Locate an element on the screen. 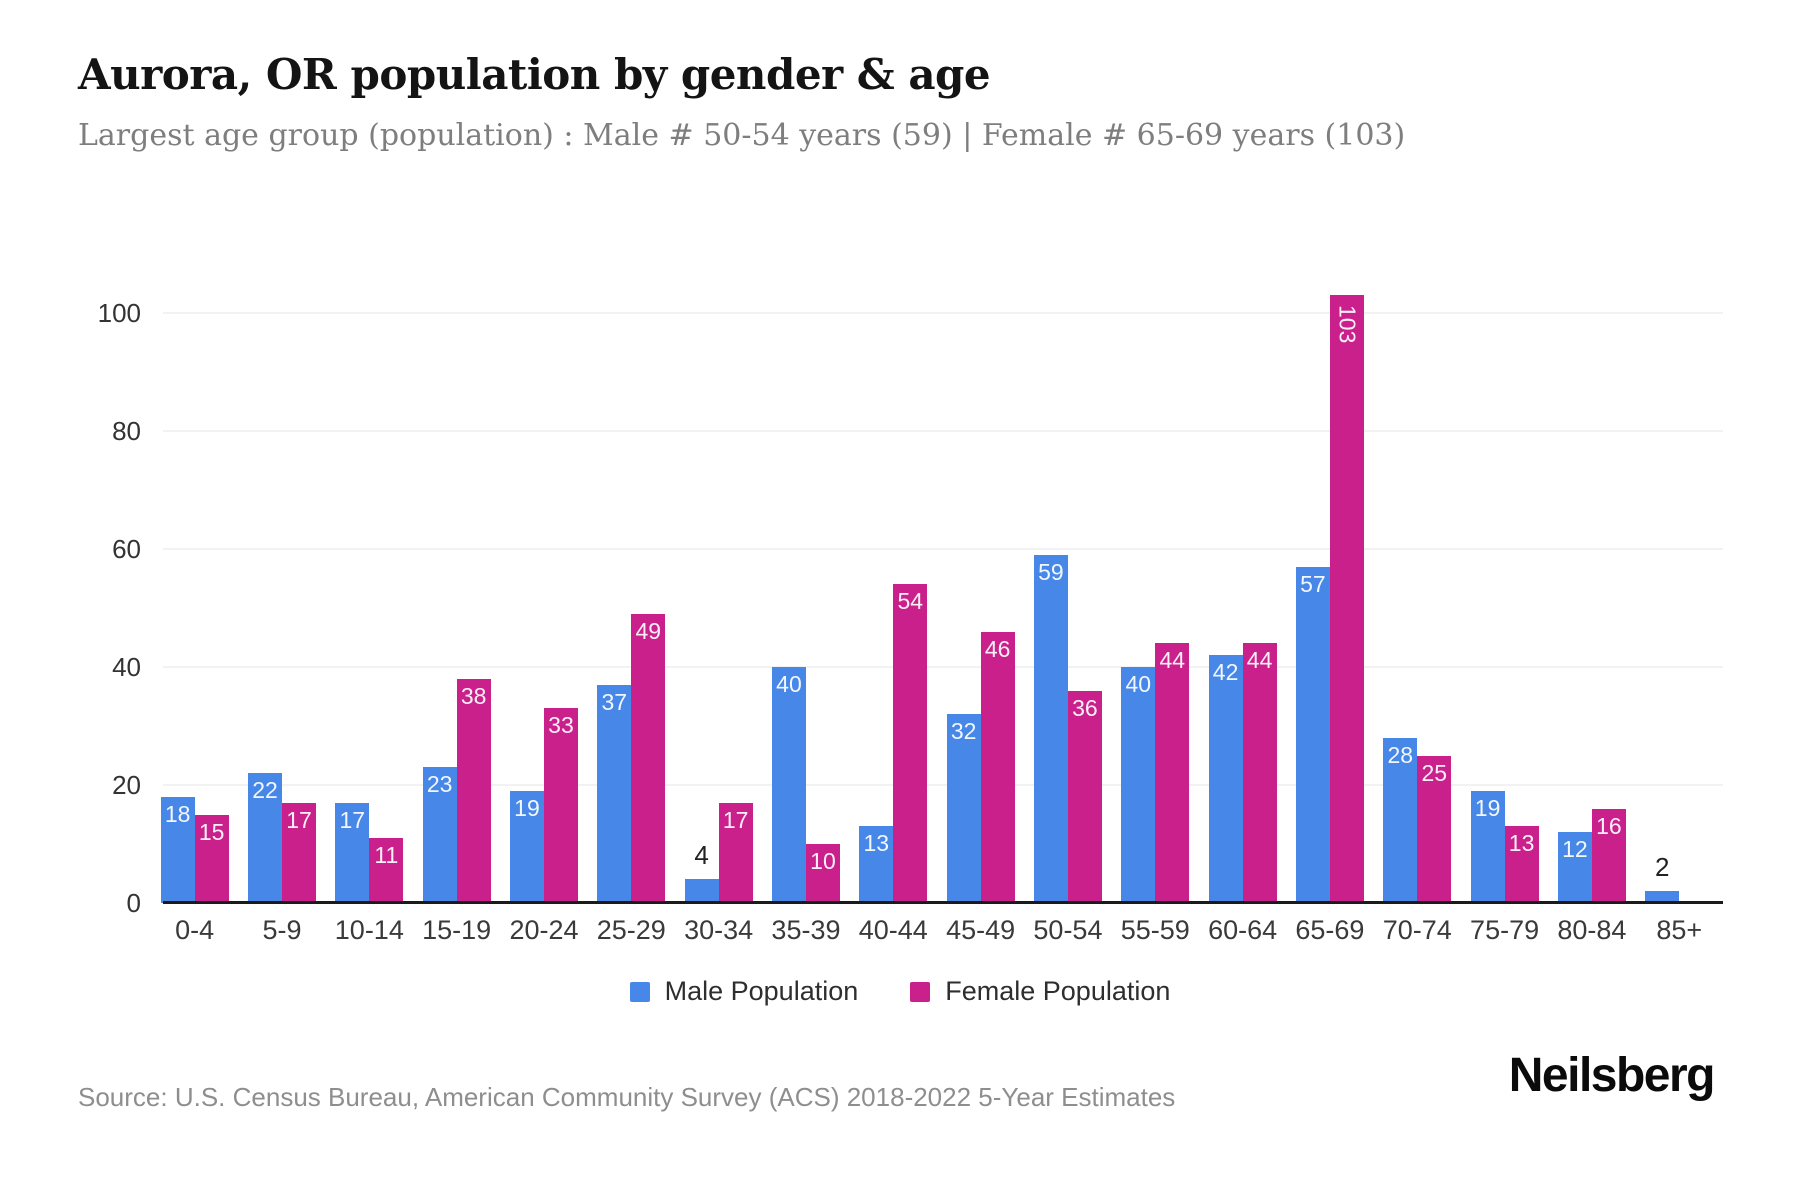 This screenshot has width=1800, height=1200. bar-pair: 37 49 is located at coordinates (631, 758).